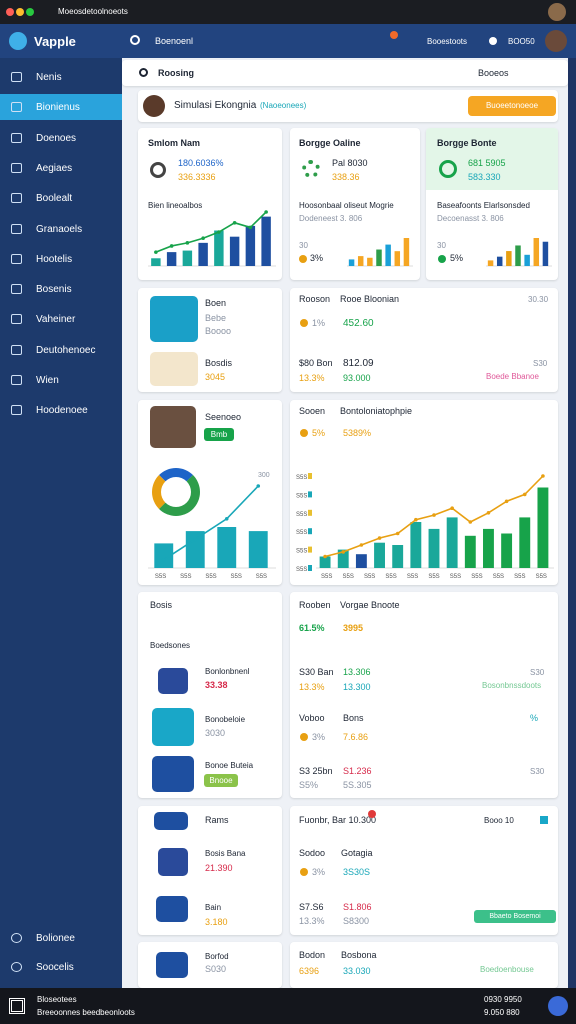  Describe the element at coordinates (312, 411) in the screenshot. I see `tab: Sooen` at that location.